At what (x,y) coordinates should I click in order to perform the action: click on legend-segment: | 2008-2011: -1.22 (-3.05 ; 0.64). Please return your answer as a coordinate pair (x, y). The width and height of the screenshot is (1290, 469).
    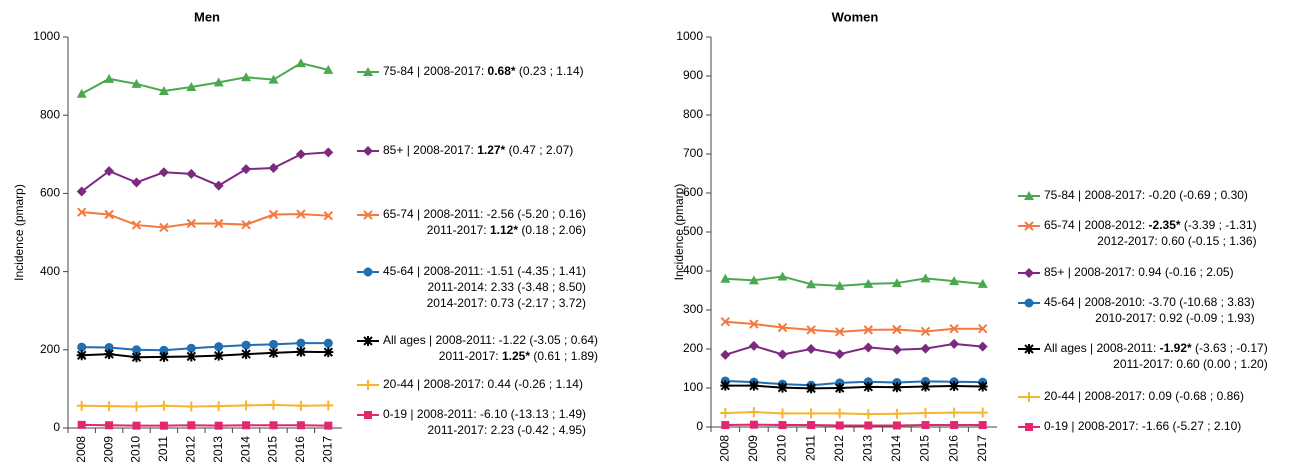
    Looking at the image, I should click on (512, 340).